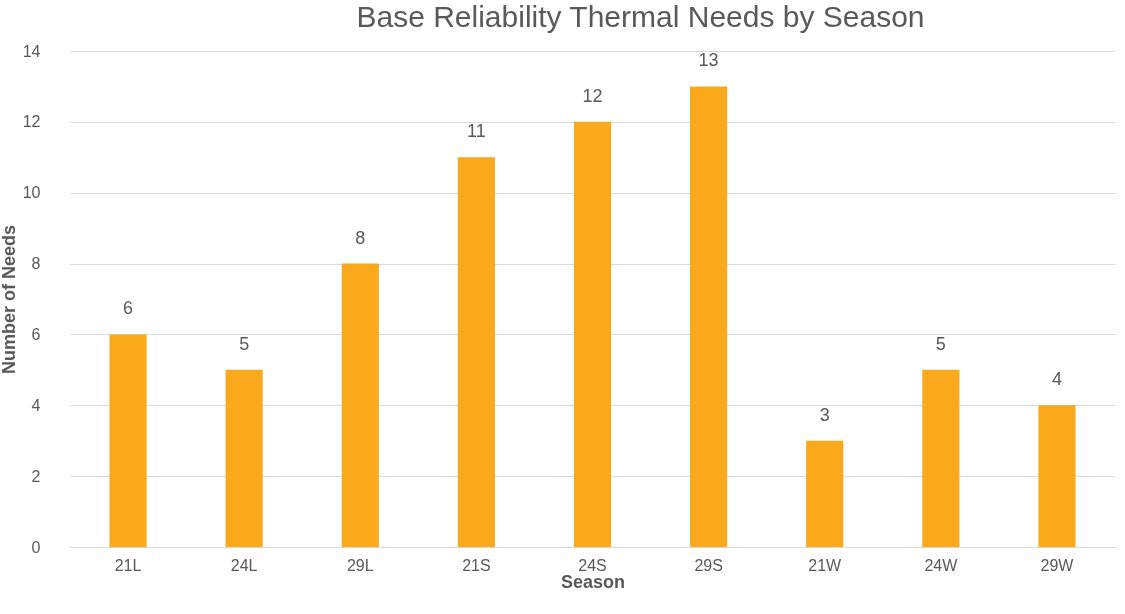 This screenshot has width=1125, height=614. I want to click on data-label: 12, so click(592, 95).